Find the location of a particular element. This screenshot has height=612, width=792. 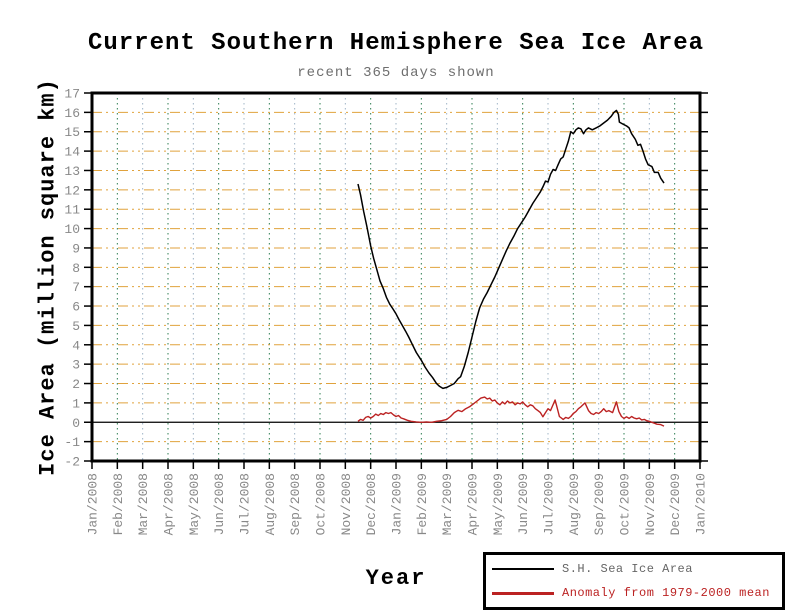

y-tick-label: 12 is located at coordinates (72, 190).